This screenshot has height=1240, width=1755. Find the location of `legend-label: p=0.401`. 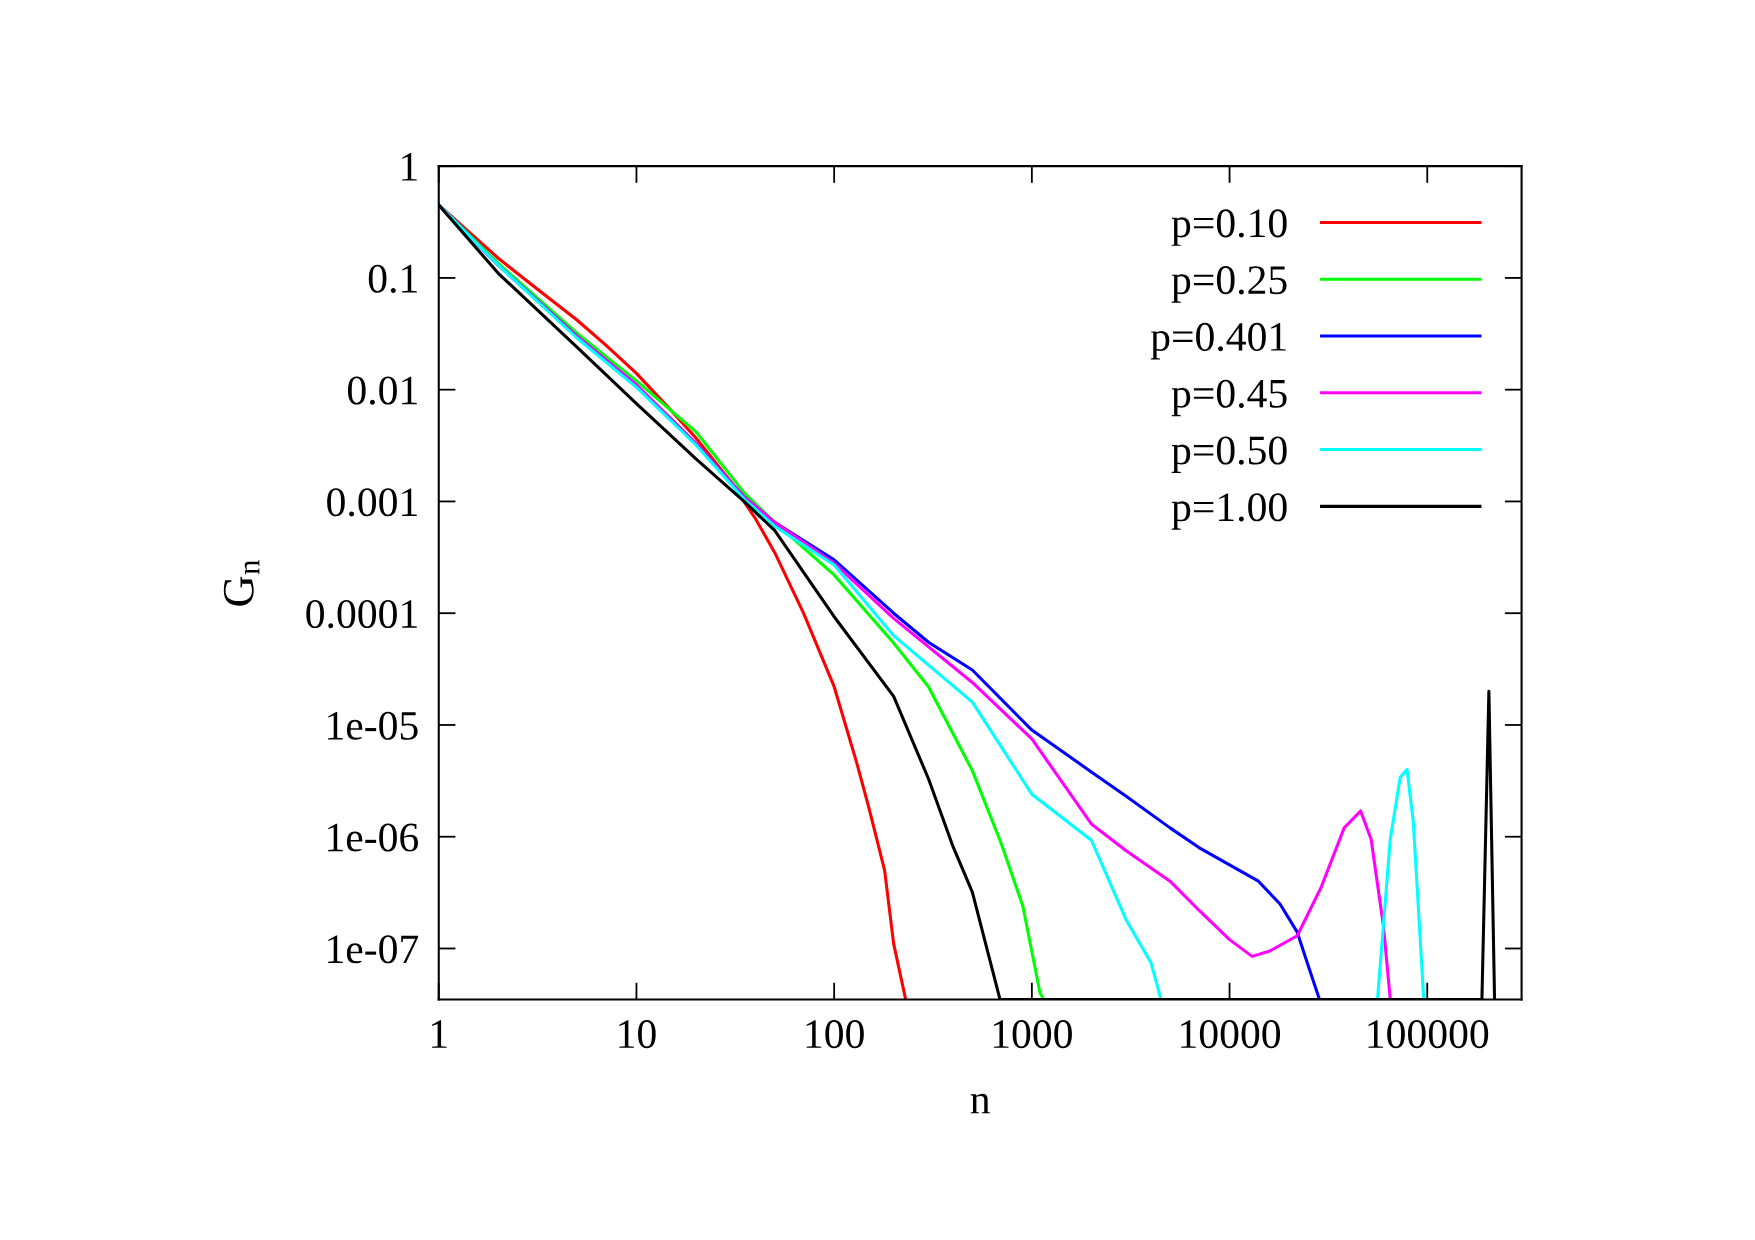

legend-label: p=0.401 is located at coordinates (1218, 341).